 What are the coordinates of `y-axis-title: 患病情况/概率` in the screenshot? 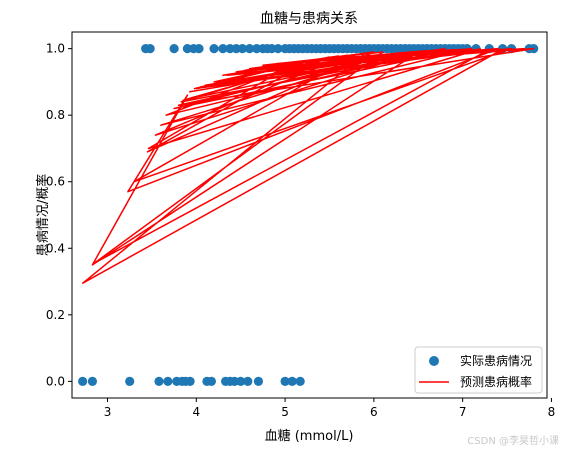 It's located at (43, 215).